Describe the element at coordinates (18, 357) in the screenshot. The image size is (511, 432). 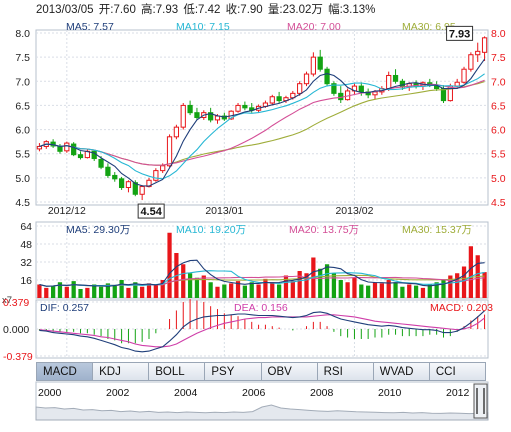
I see `macd-axis-tick: -0.379` at that location.